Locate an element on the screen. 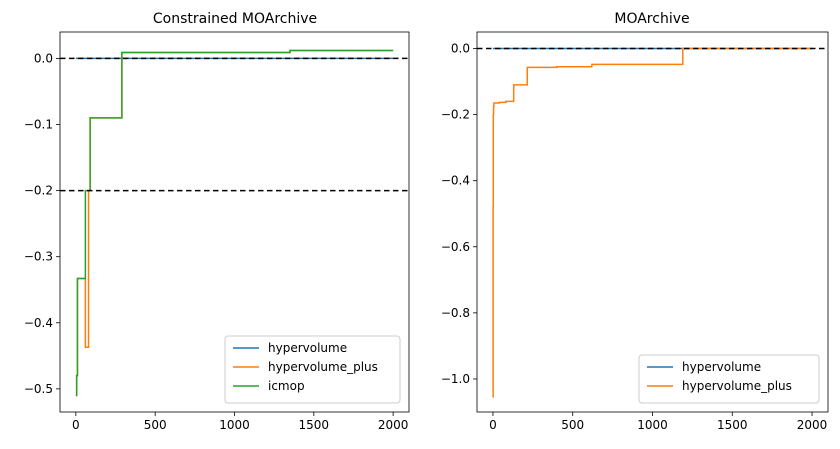 This screenshot has width=840, height=449. y-tick-label: −0.5 is located at coordinates (38, 389).